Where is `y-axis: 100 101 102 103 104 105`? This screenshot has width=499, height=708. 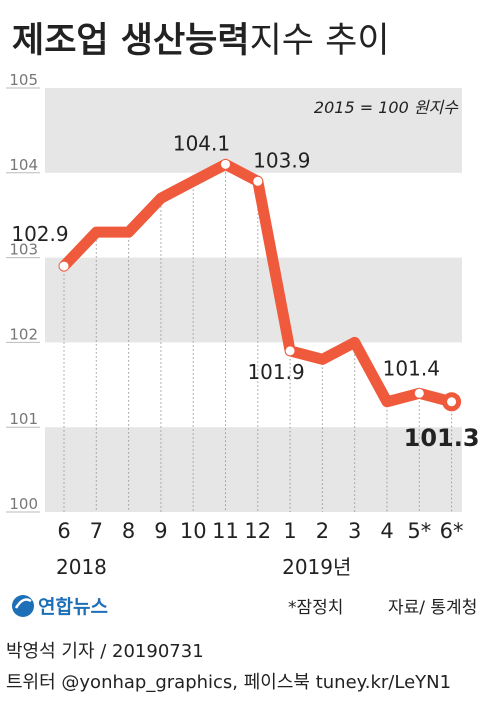
y-axis: 100 101 102 103 104 105 is located at coordinates (23, 292).